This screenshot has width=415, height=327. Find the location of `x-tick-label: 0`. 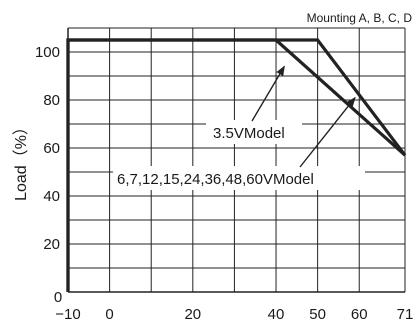

x-tick-label: 0 is located at coordinates (109, 314).